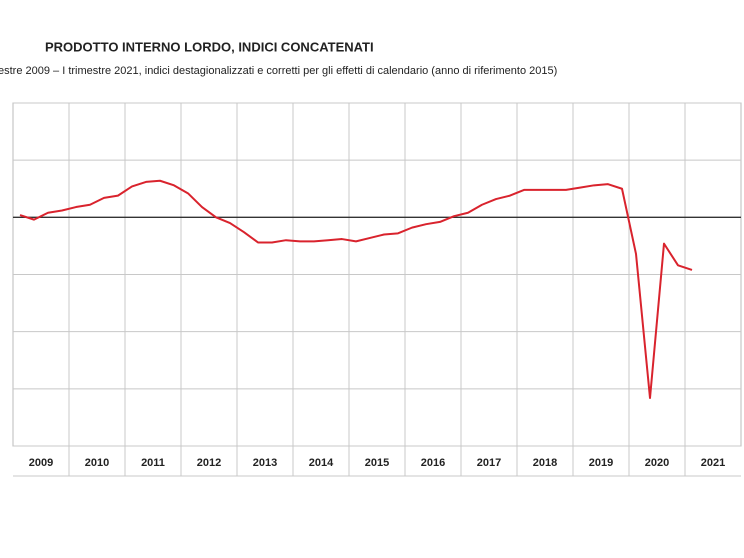  What do you see at coordinates (377, 463) in the screenshot?
I see `x-tick-label: 2015` at bounding box center [377, 463].